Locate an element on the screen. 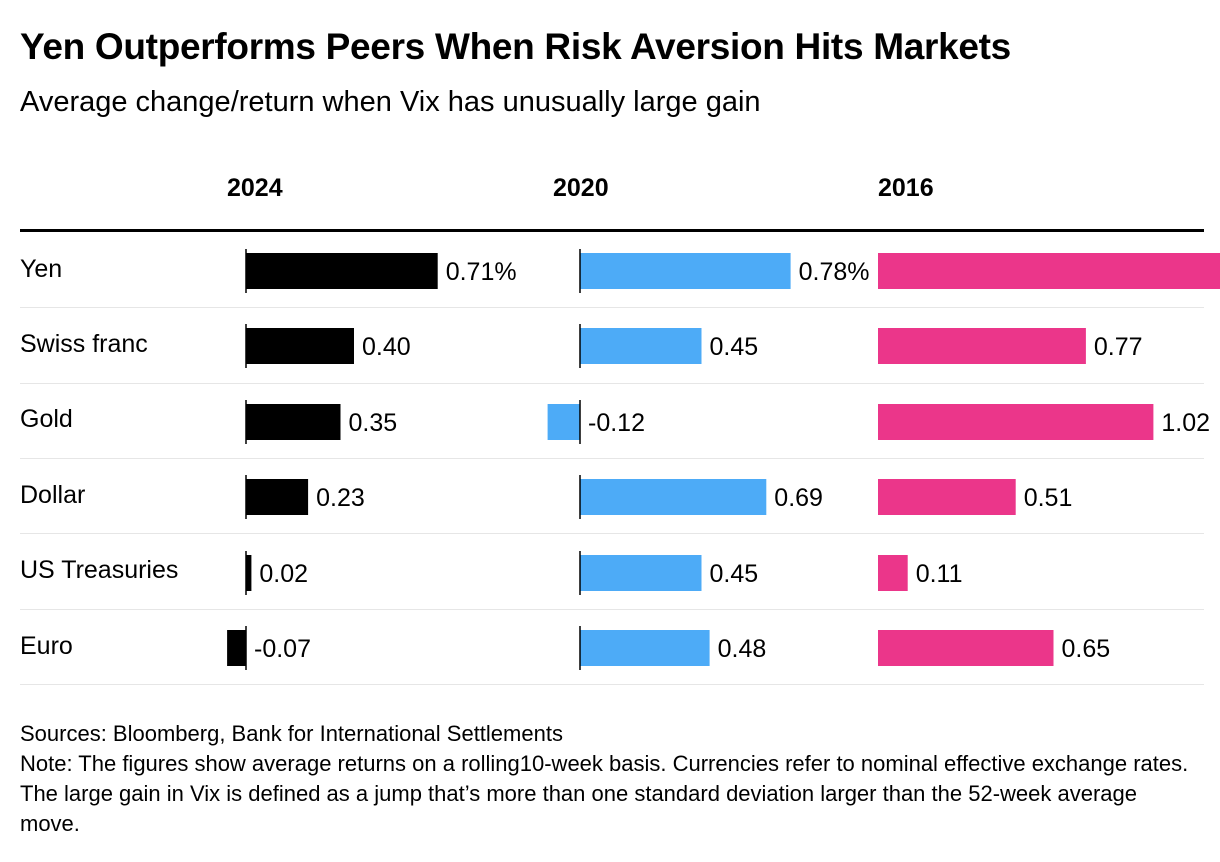 Image resolution: width=1220 pixels, height=862 pixels. value-label-2024-0: 0.71% is located at coordinates (481, 272).